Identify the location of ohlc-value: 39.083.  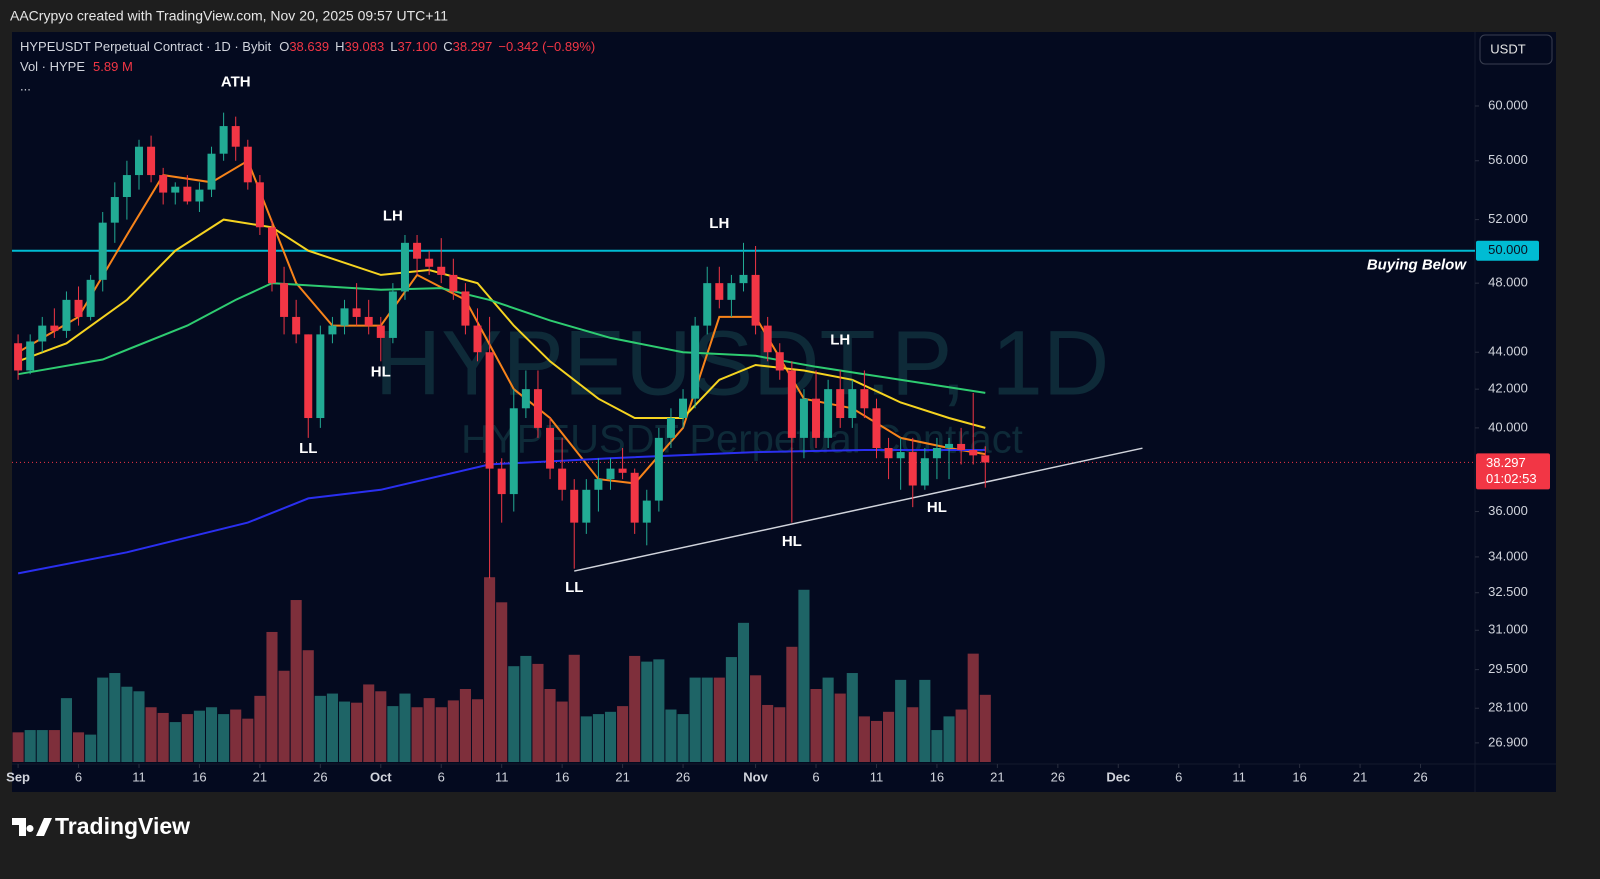
(364, 46).